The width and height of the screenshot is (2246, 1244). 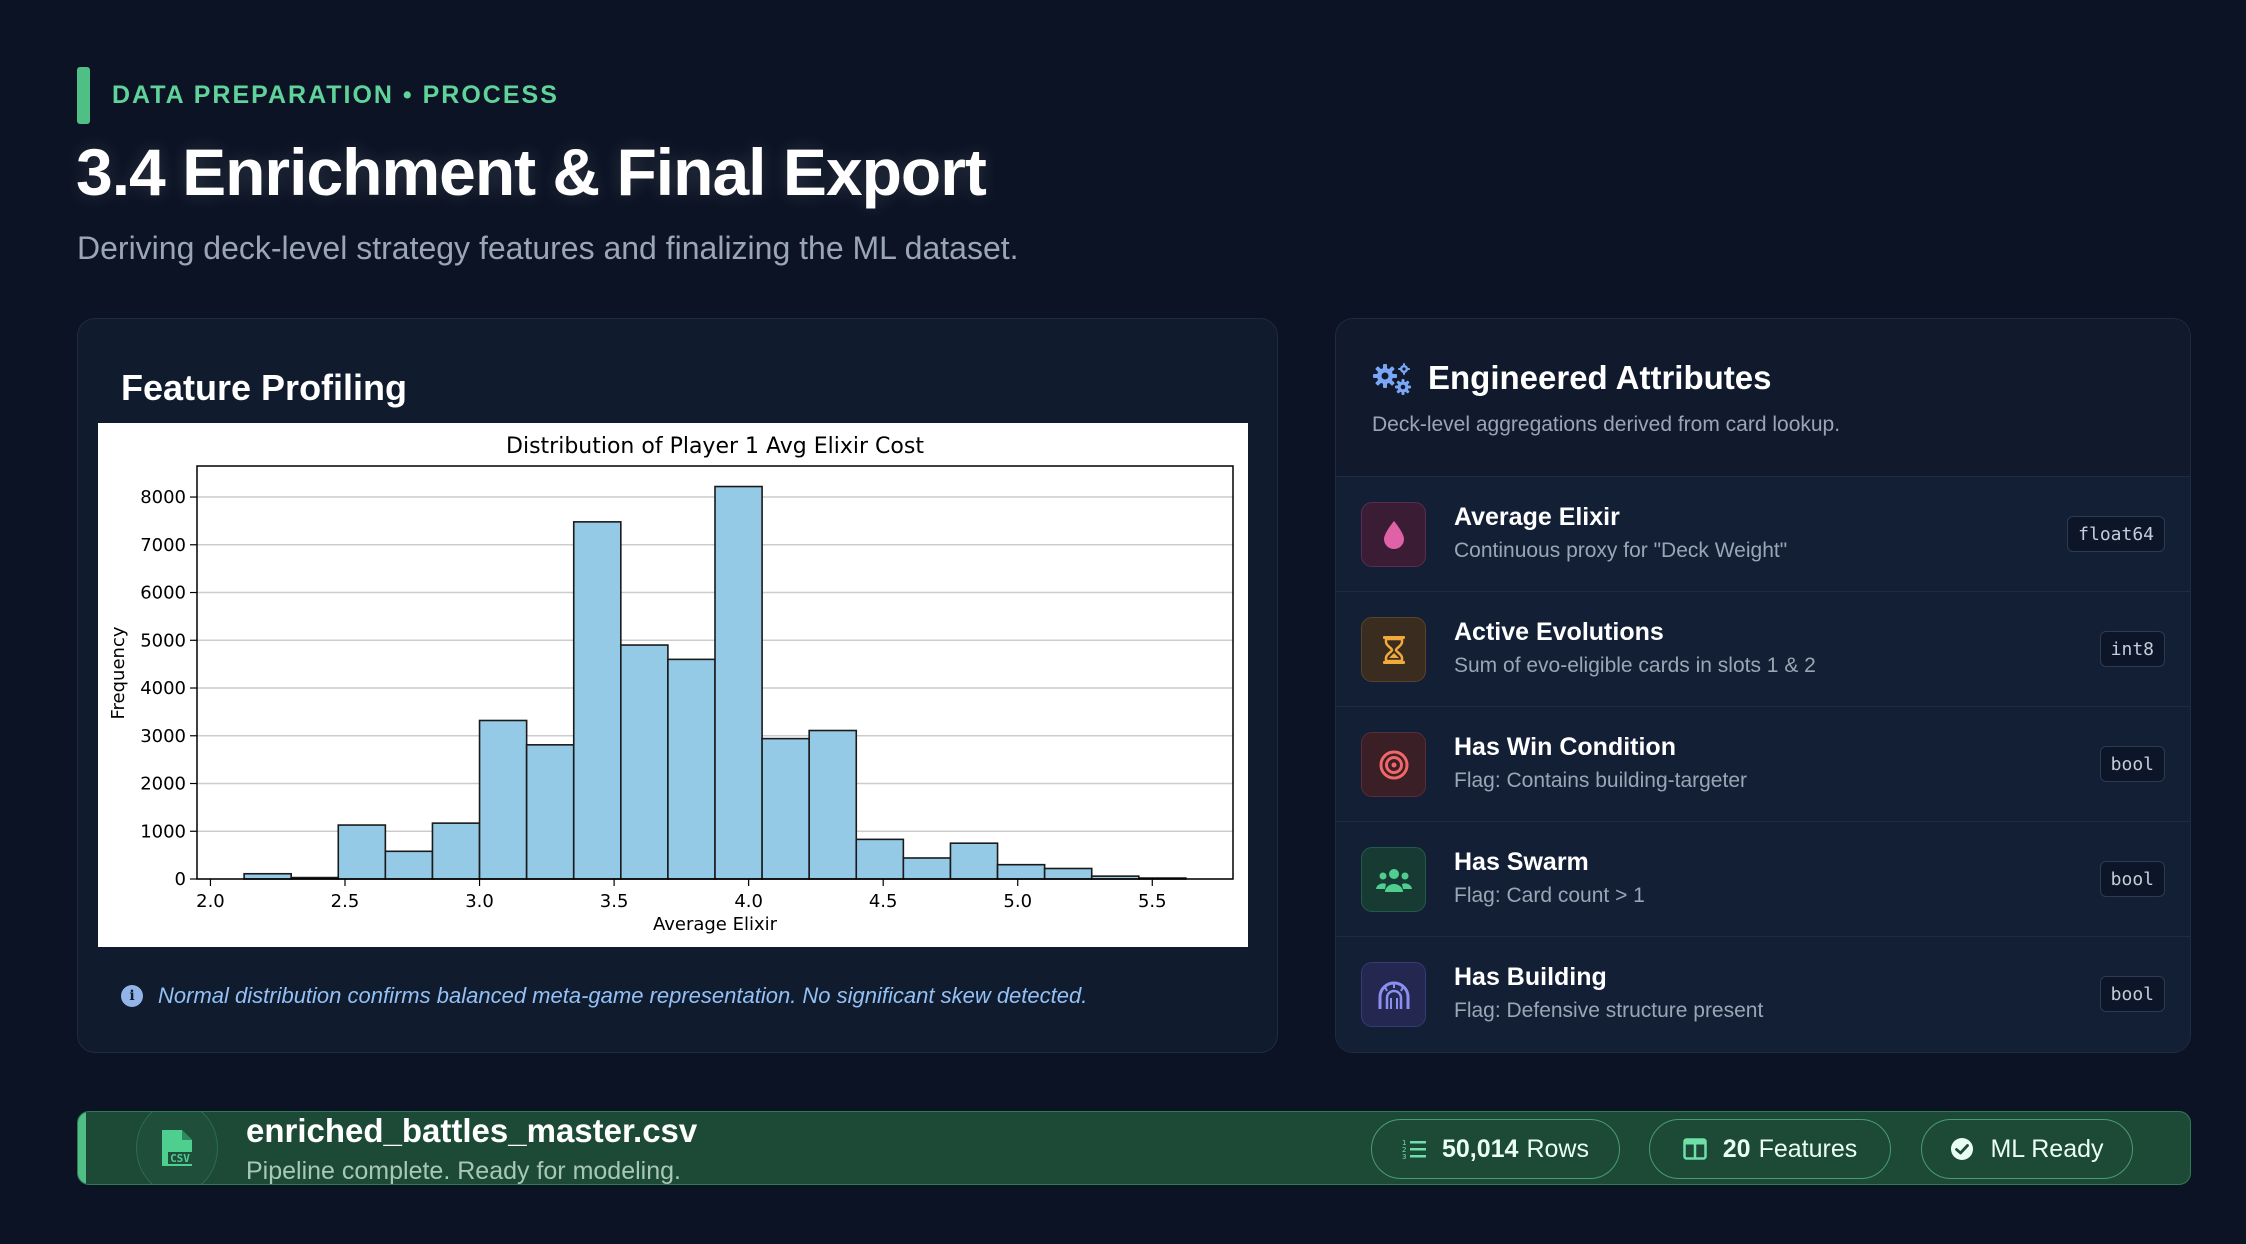 I want to click on attribute-desc: Continuous proxy for "Deck Weight", so click(x=1621, y=550).